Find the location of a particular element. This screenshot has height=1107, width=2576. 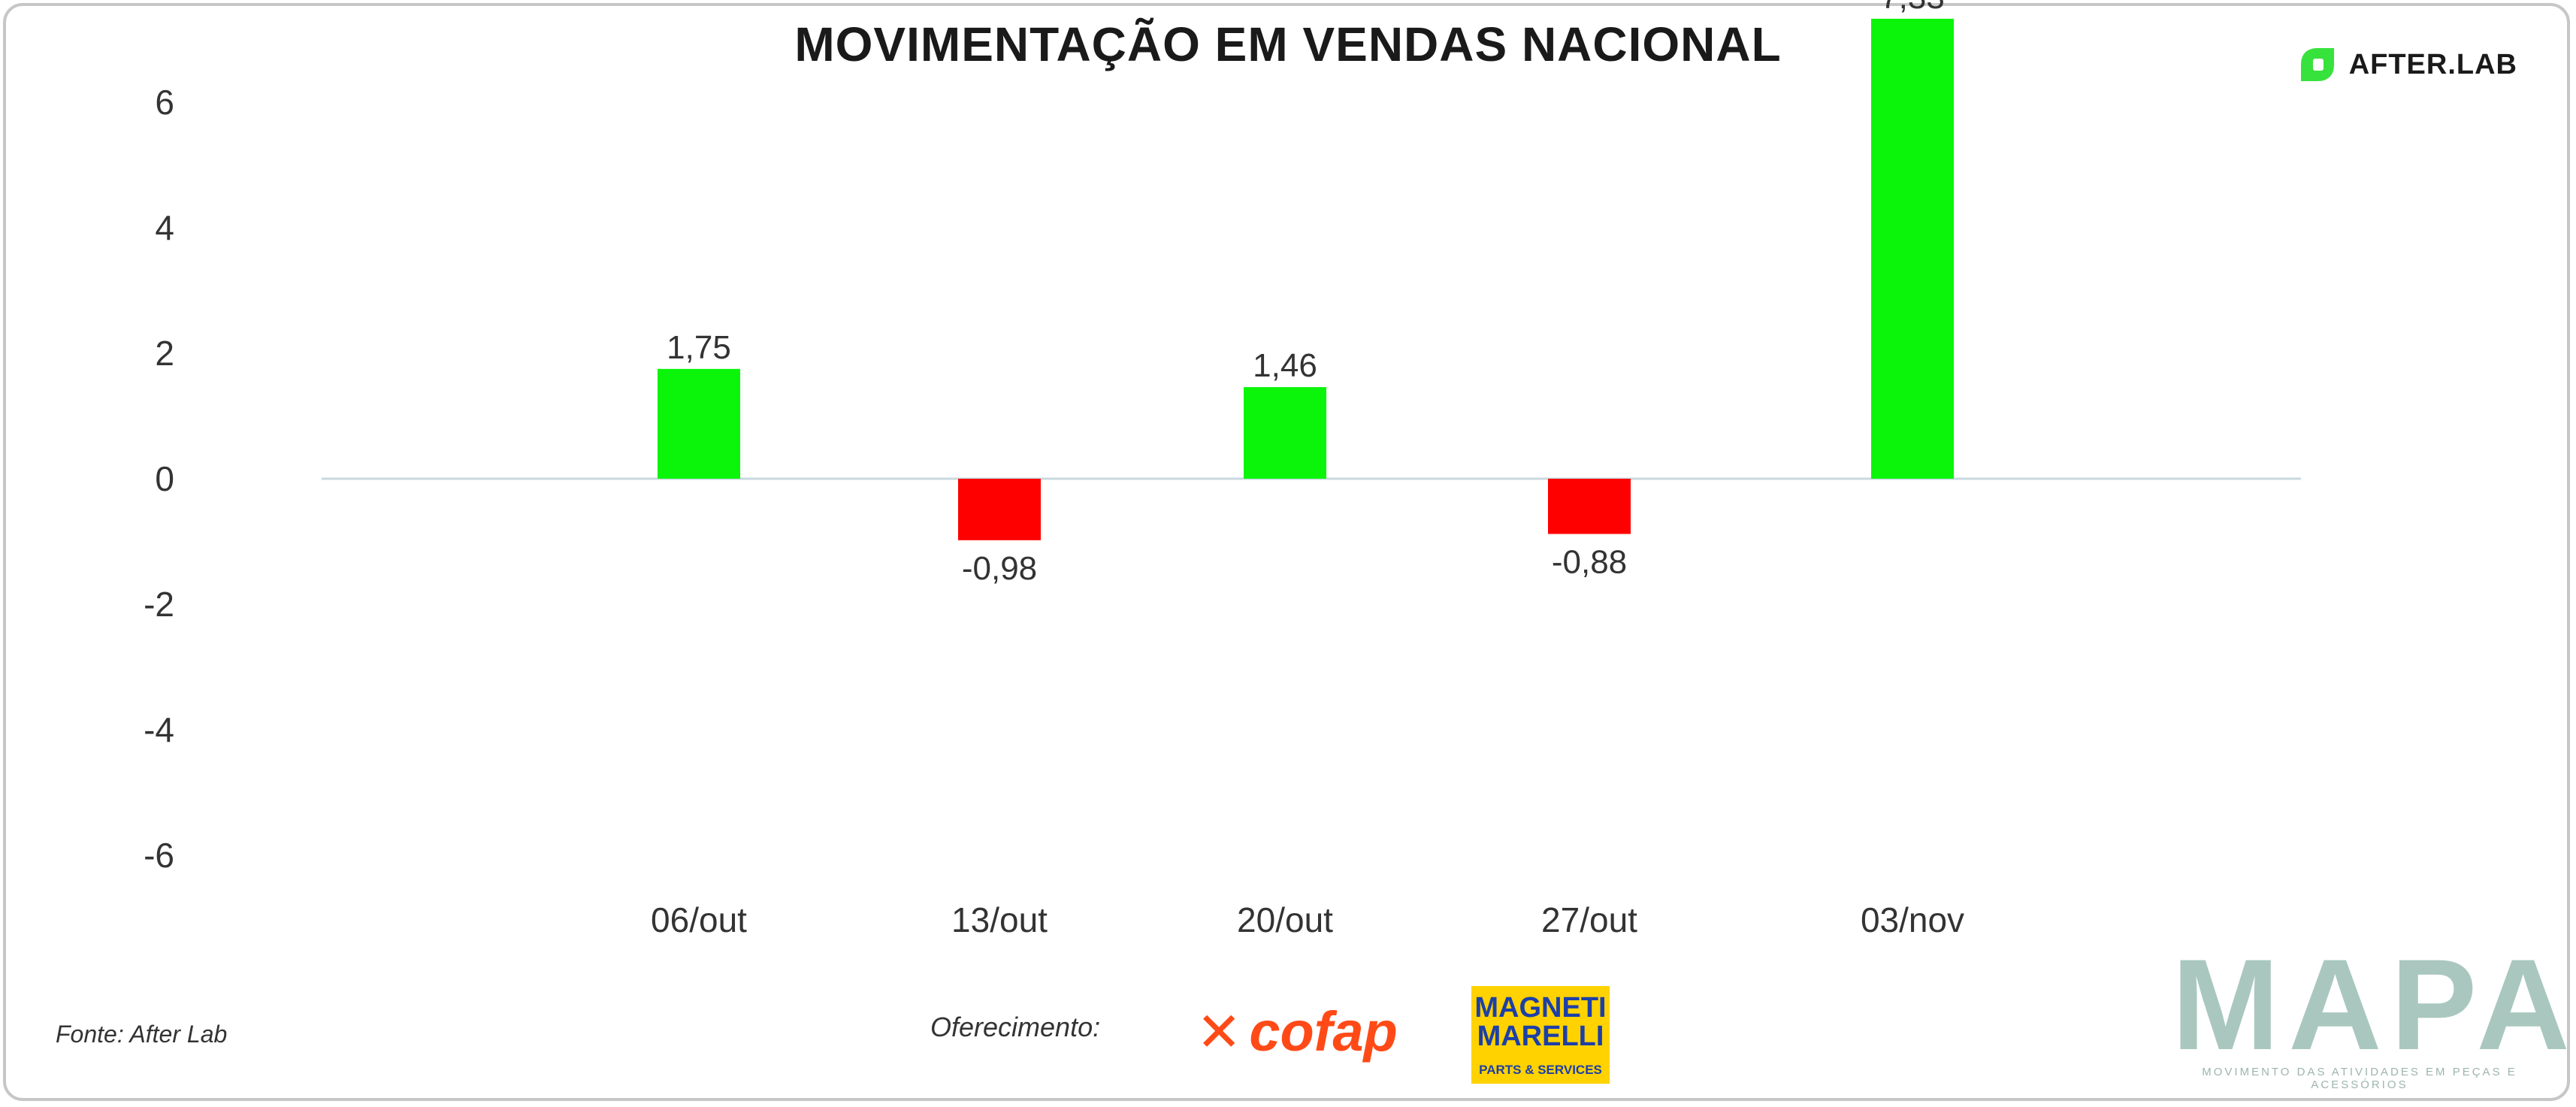

data-label: -0,88 is located at coordinates (1589, 561).